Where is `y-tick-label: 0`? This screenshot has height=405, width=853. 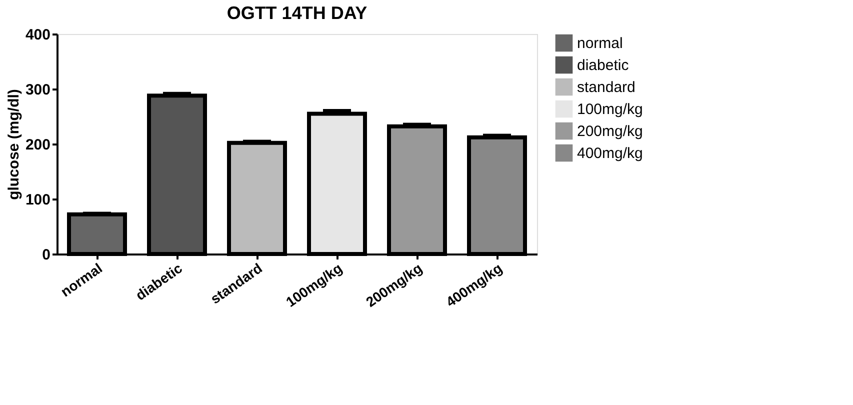
y-tick-label: 0 is located at coordinates (46, 255).